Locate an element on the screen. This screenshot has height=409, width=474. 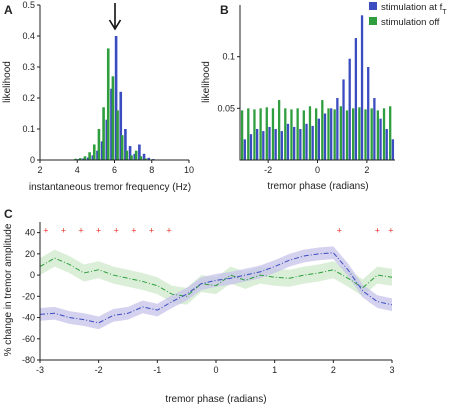
tick-label-a-x: 10 is located at coordinates (189, 170).